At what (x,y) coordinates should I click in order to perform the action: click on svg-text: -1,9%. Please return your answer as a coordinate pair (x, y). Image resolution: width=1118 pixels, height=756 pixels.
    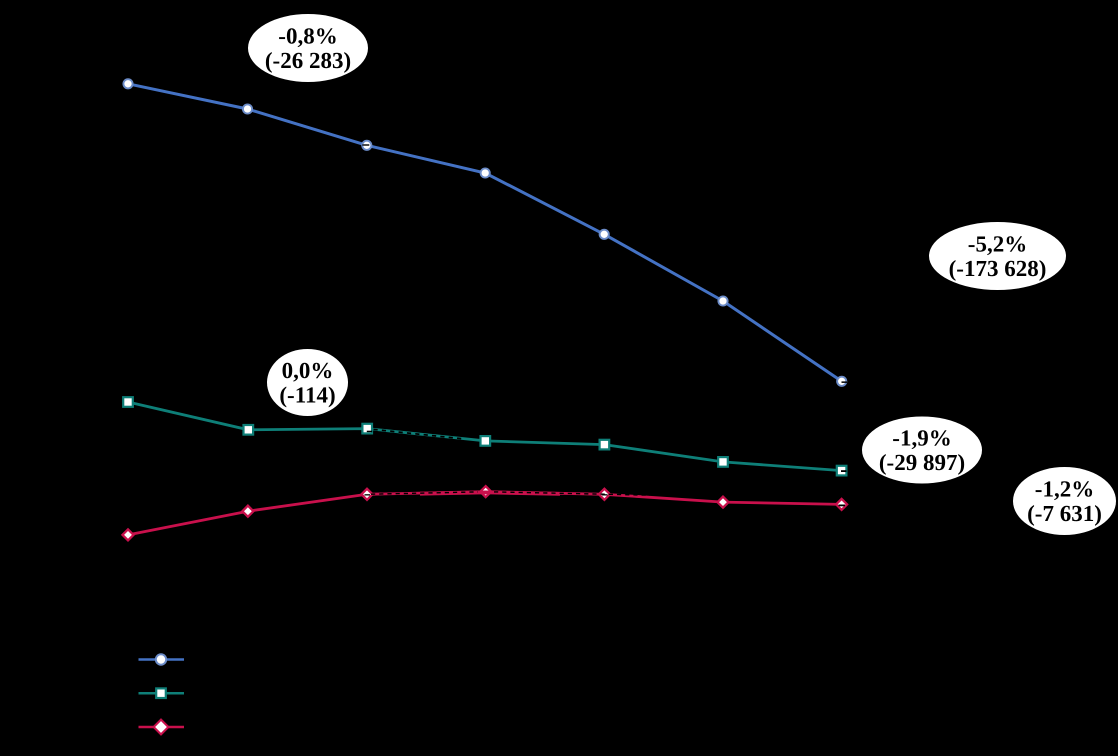
    Looking at the image, I should click on (921, 437).